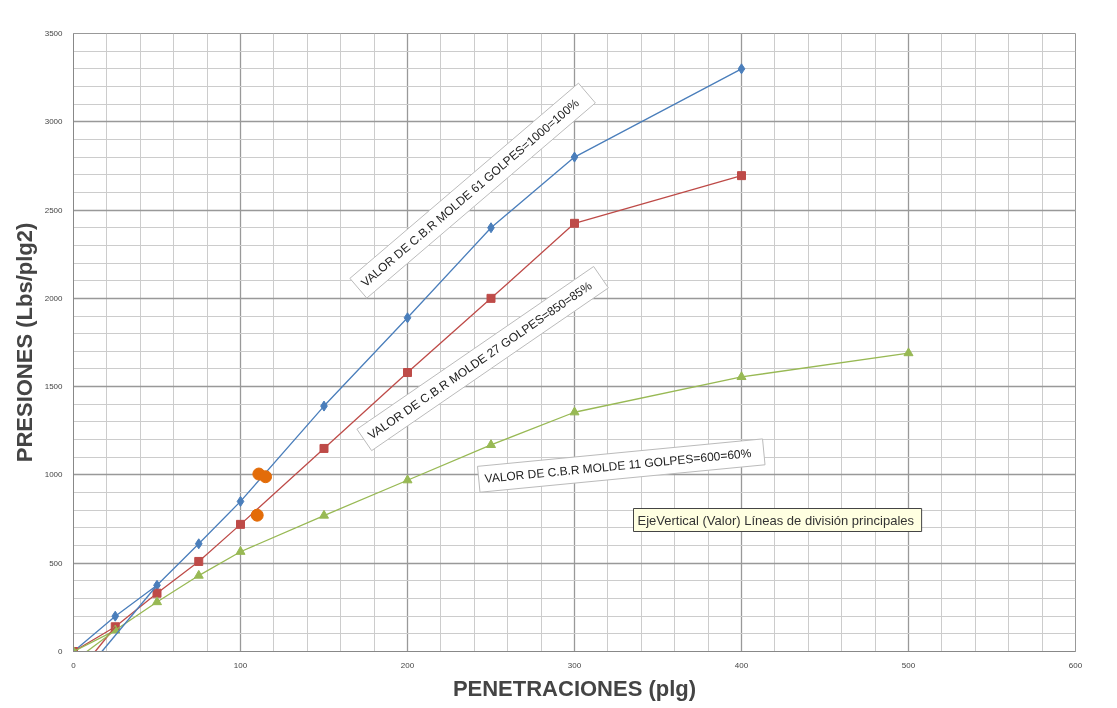 The image size is (1117, 708). I want to click on y-tick-label: 3000, so click(54, 122).